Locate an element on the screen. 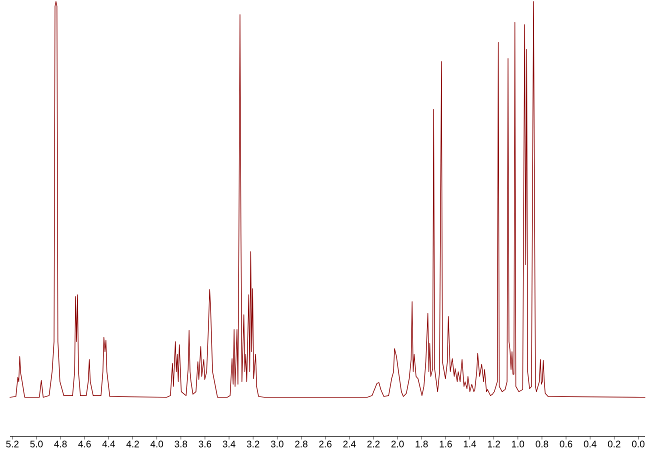 The image size is (649, 454). x-tick-label: 3.0 is located at coordinates (277, 444).